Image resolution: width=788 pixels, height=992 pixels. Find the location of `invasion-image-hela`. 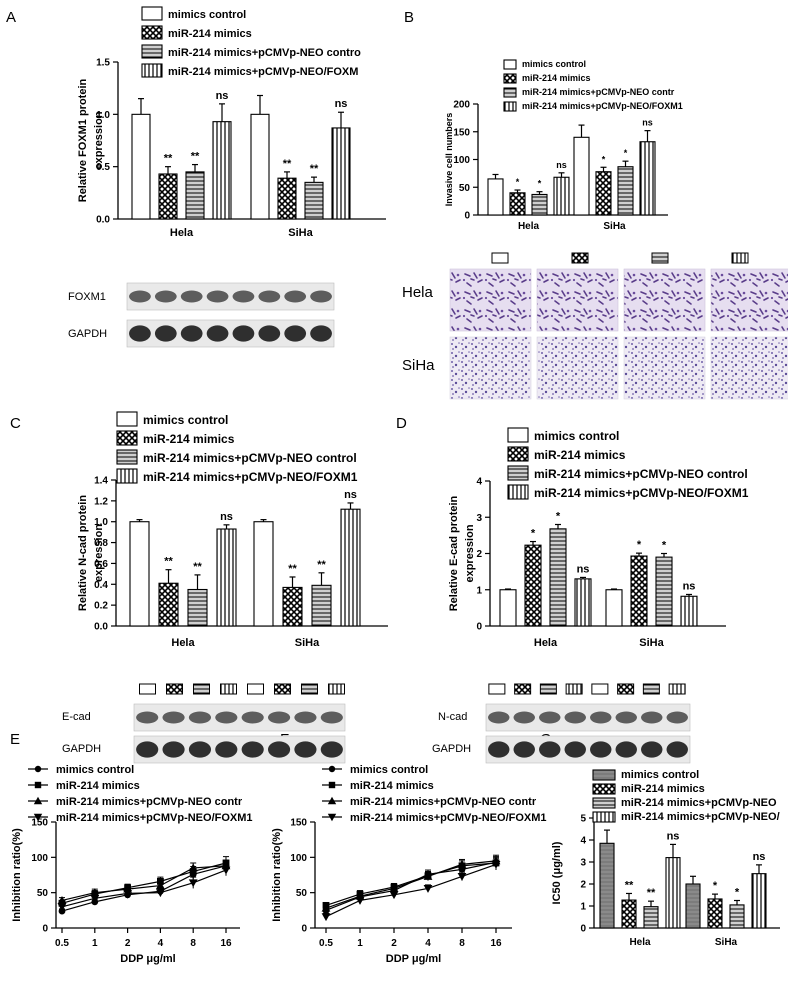

invasion-image-hela is located at coordinates (577, 300).